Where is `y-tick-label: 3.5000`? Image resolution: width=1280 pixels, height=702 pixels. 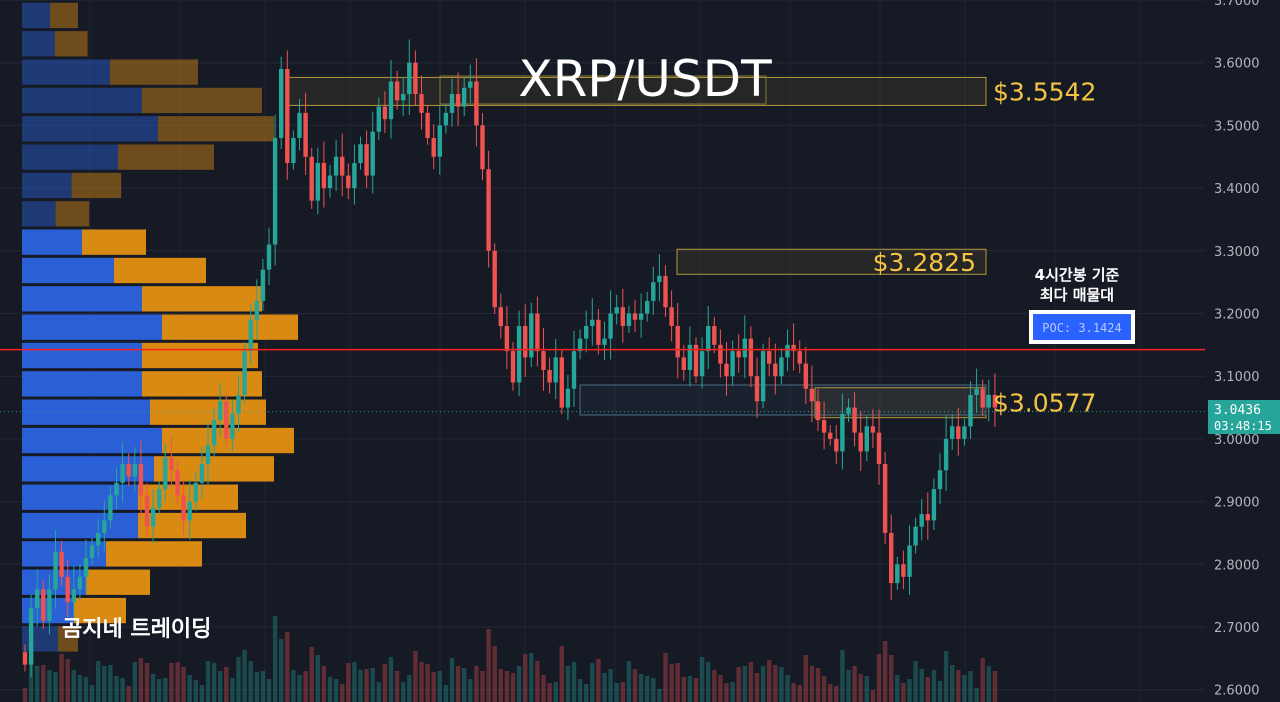 y-tick-label: 3.5000 is located at coordinates (1237, 126).